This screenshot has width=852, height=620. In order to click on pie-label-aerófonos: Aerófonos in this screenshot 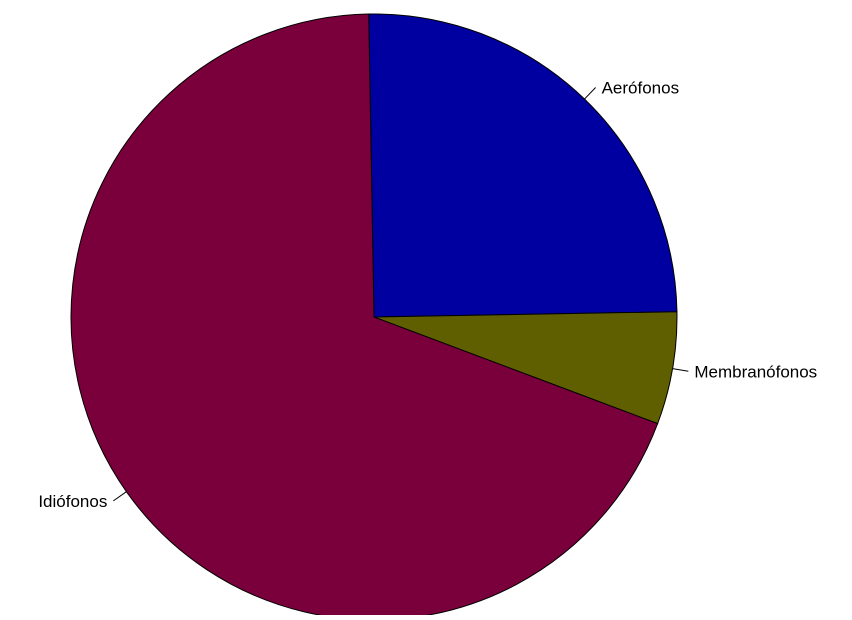, I will do `click(641, 88)`.